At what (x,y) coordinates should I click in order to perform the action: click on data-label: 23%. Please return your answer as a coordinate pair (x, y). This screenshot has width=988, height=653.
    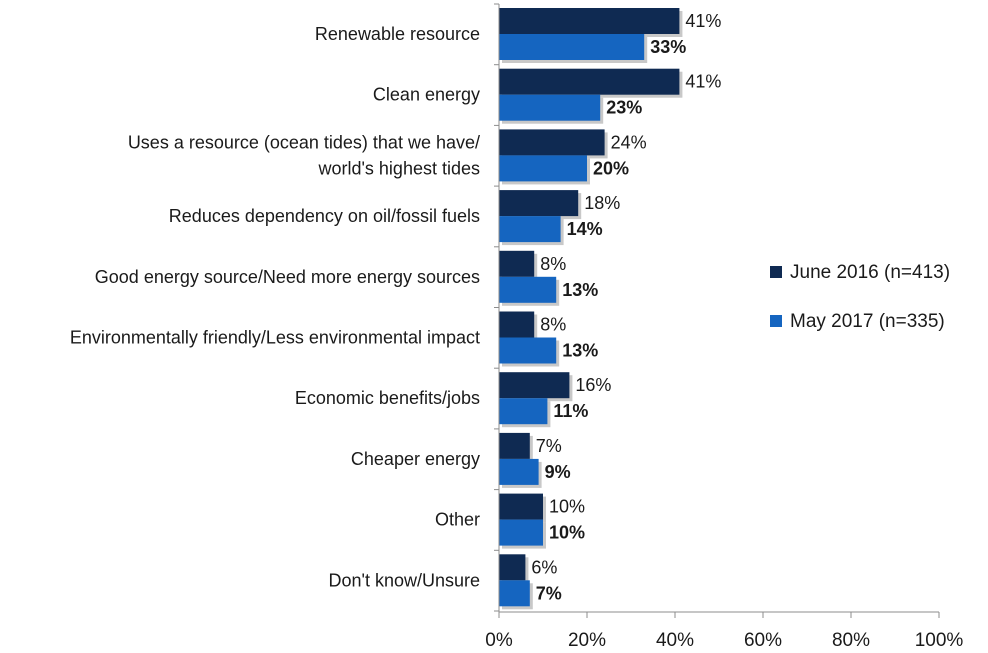
    Looking at the image, I should click on (624, 108).